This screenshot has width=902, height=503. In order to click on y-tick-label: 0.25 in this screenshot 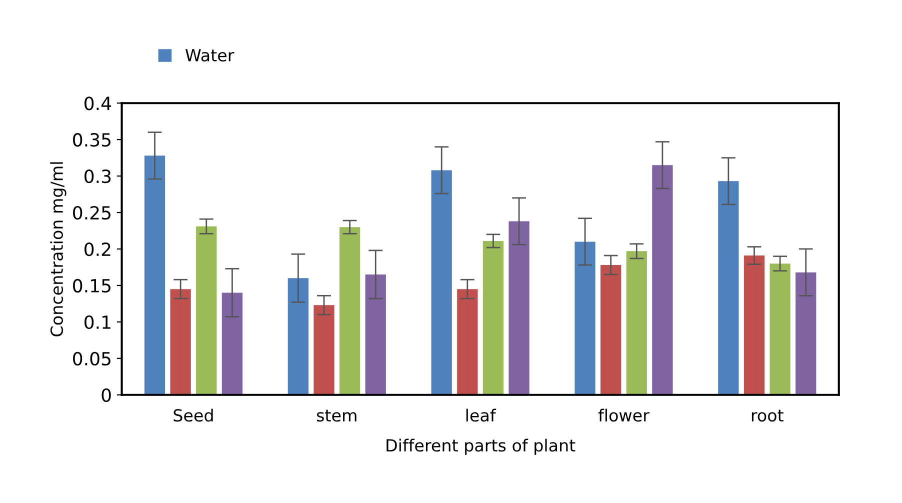, I will do `click(91, 213)`.